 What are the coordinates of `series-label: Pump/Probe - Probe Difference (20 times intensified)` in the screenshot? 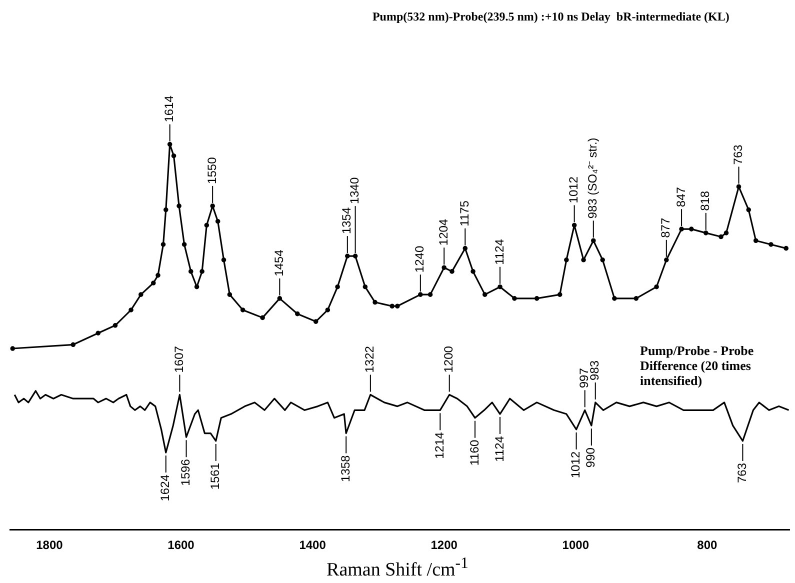 It's located at (697, 365).